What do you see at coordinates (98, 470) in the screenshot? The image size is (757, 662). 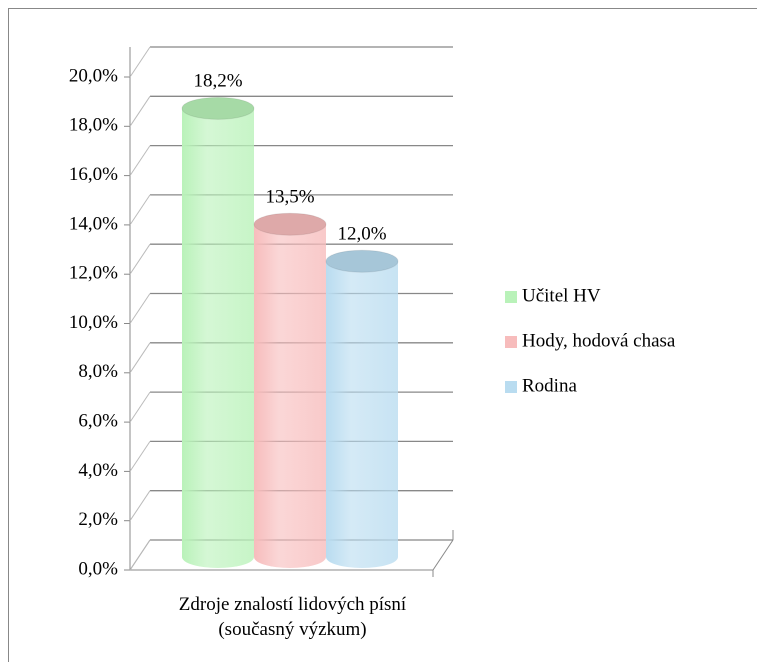 I see `y-tick-label: 4,0%` at bounding box center [98, 470].